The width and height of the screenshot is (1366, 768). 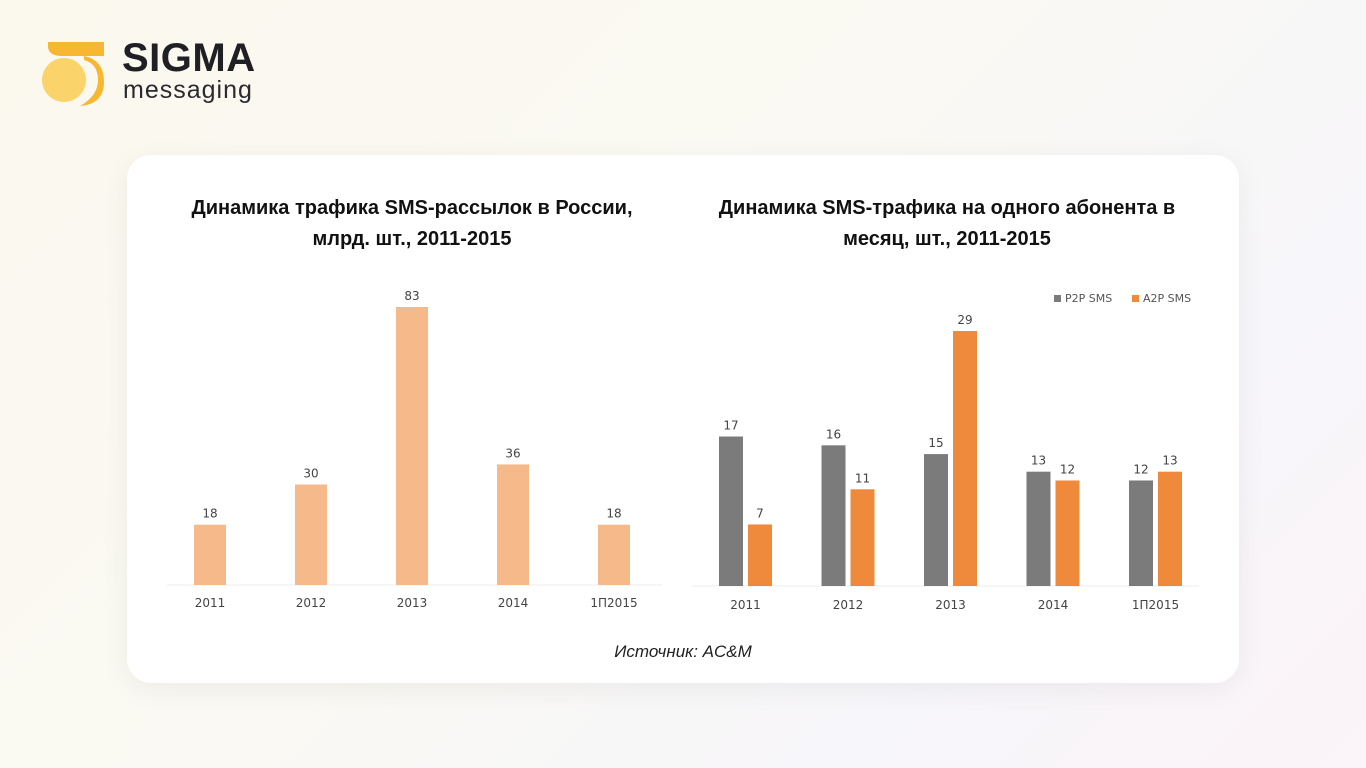 What do you see at coordinates (947, 239) in the screenshot?
I see `right-chart-title-line: месяц, шт., 2011-2015` at bounding box center [947, 239].